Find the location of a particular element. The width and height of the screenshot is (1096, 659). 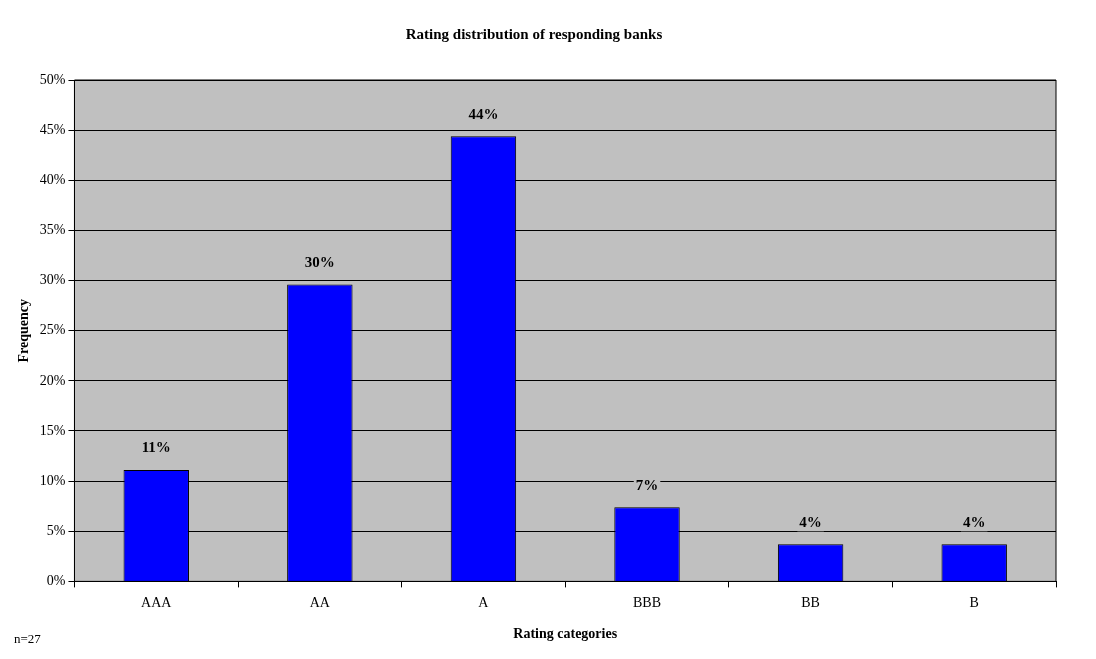

data-label: 7% is located at coordinates (647, 484).